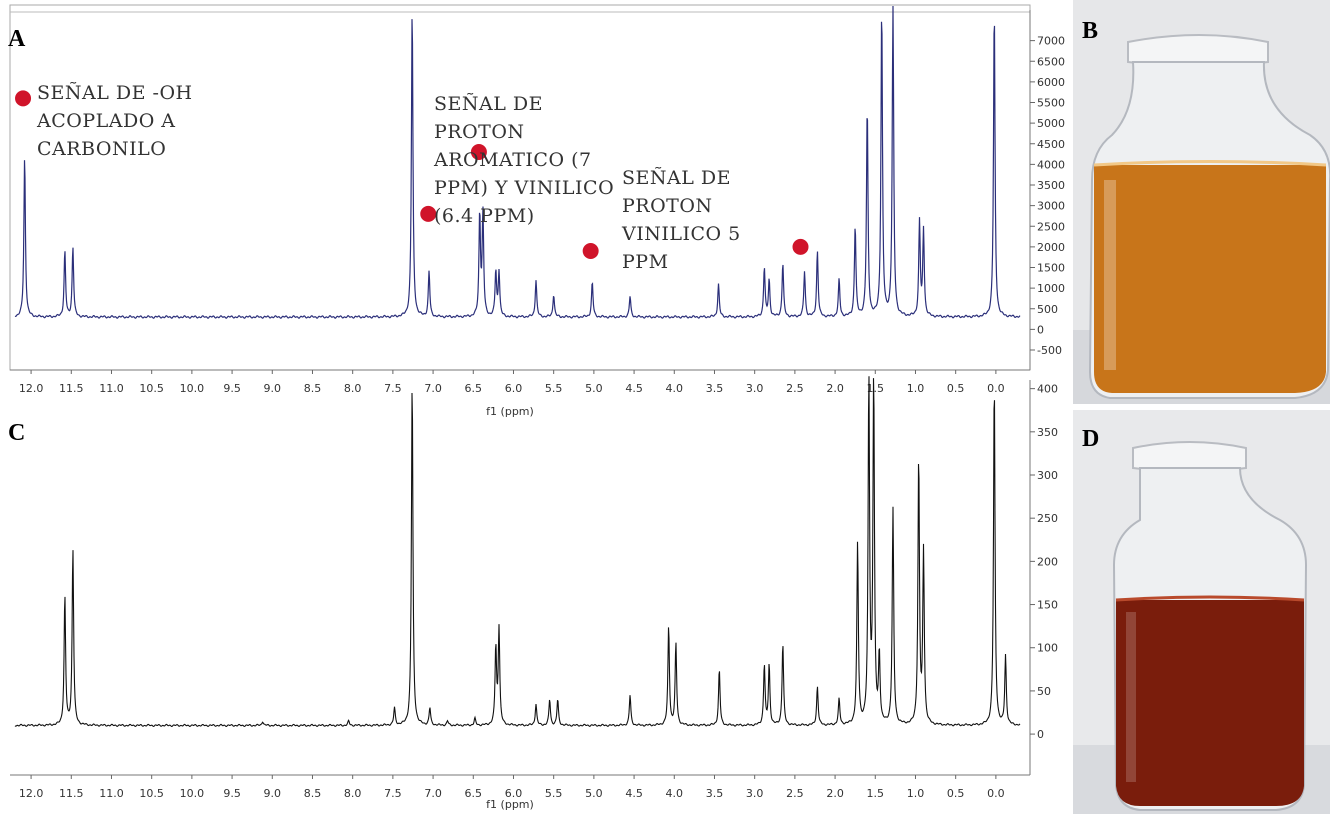  What do you see at coordinates (71, 793) in the screenshot?
I see `x-tick-label: 11.5` at bounding box center [71, 793].